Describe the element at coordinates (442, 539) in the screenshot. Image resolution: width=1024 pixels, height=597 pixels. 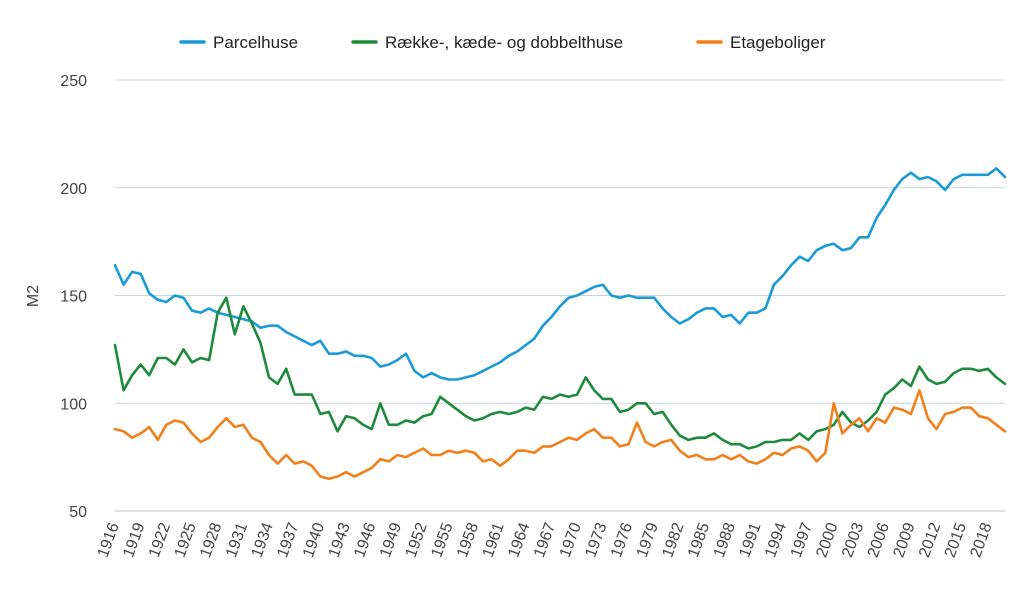
I see `x-tick-label: 1955` at that location.